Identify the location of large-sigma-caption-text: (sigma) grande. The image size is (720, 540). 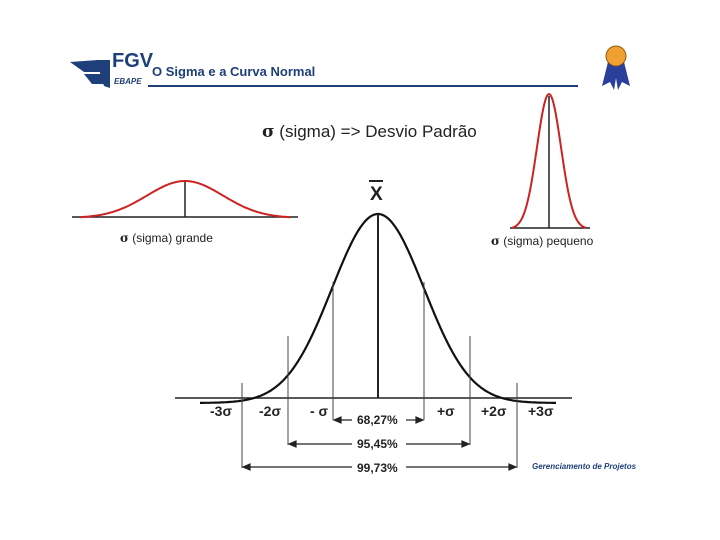
(172, 238).